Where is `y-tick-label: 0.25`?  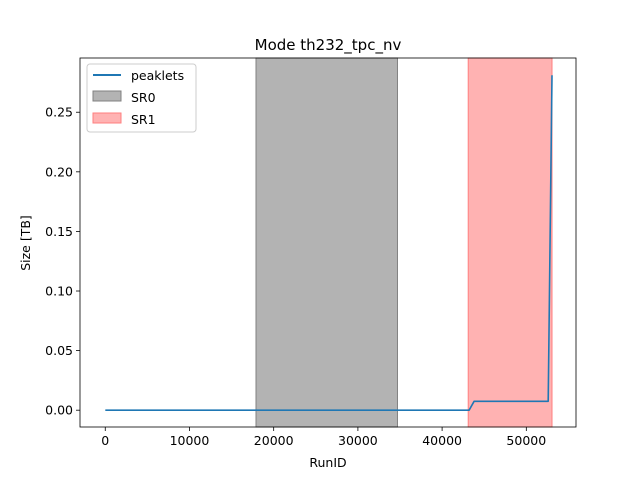
y-tick-label: 0.25 is located at coordinates (59, 112).